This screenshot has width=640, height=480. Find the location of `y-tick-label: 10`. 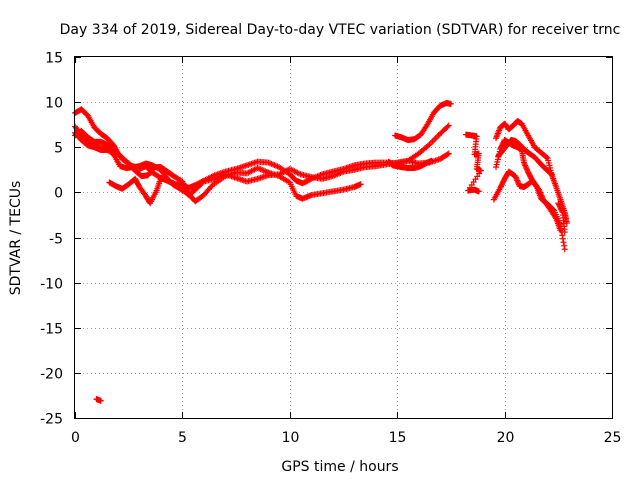

y-tick-label: 10 is located at coordinates (54, 104).